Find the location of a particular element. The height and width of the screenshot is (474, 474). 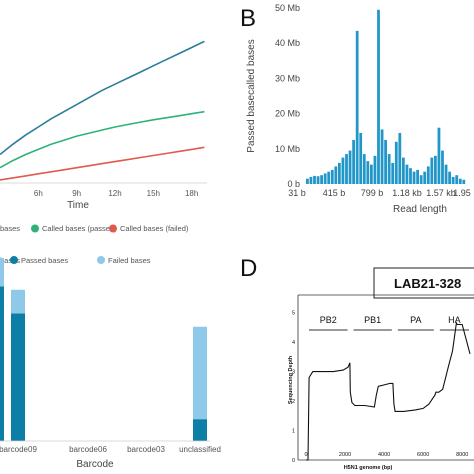

x-tick-label: 6h is located at coordinates (38, 193).